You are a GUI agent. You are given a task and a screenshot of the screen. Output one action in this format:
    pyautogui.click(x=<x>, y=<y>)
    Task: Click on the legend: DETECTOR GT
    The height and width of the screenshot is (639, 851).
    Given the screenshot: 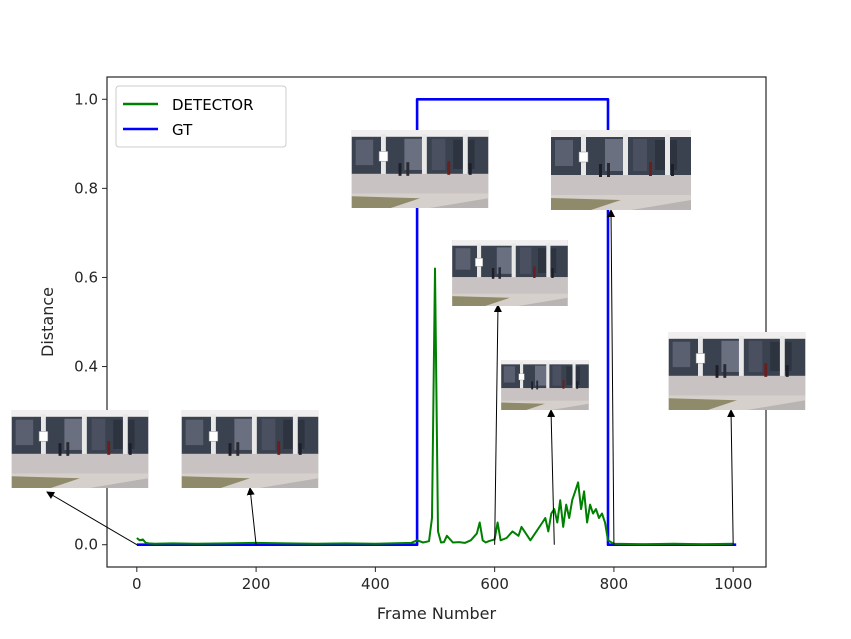 What is the action you would take?
    pyautogui.click(x=201, y=116)
    